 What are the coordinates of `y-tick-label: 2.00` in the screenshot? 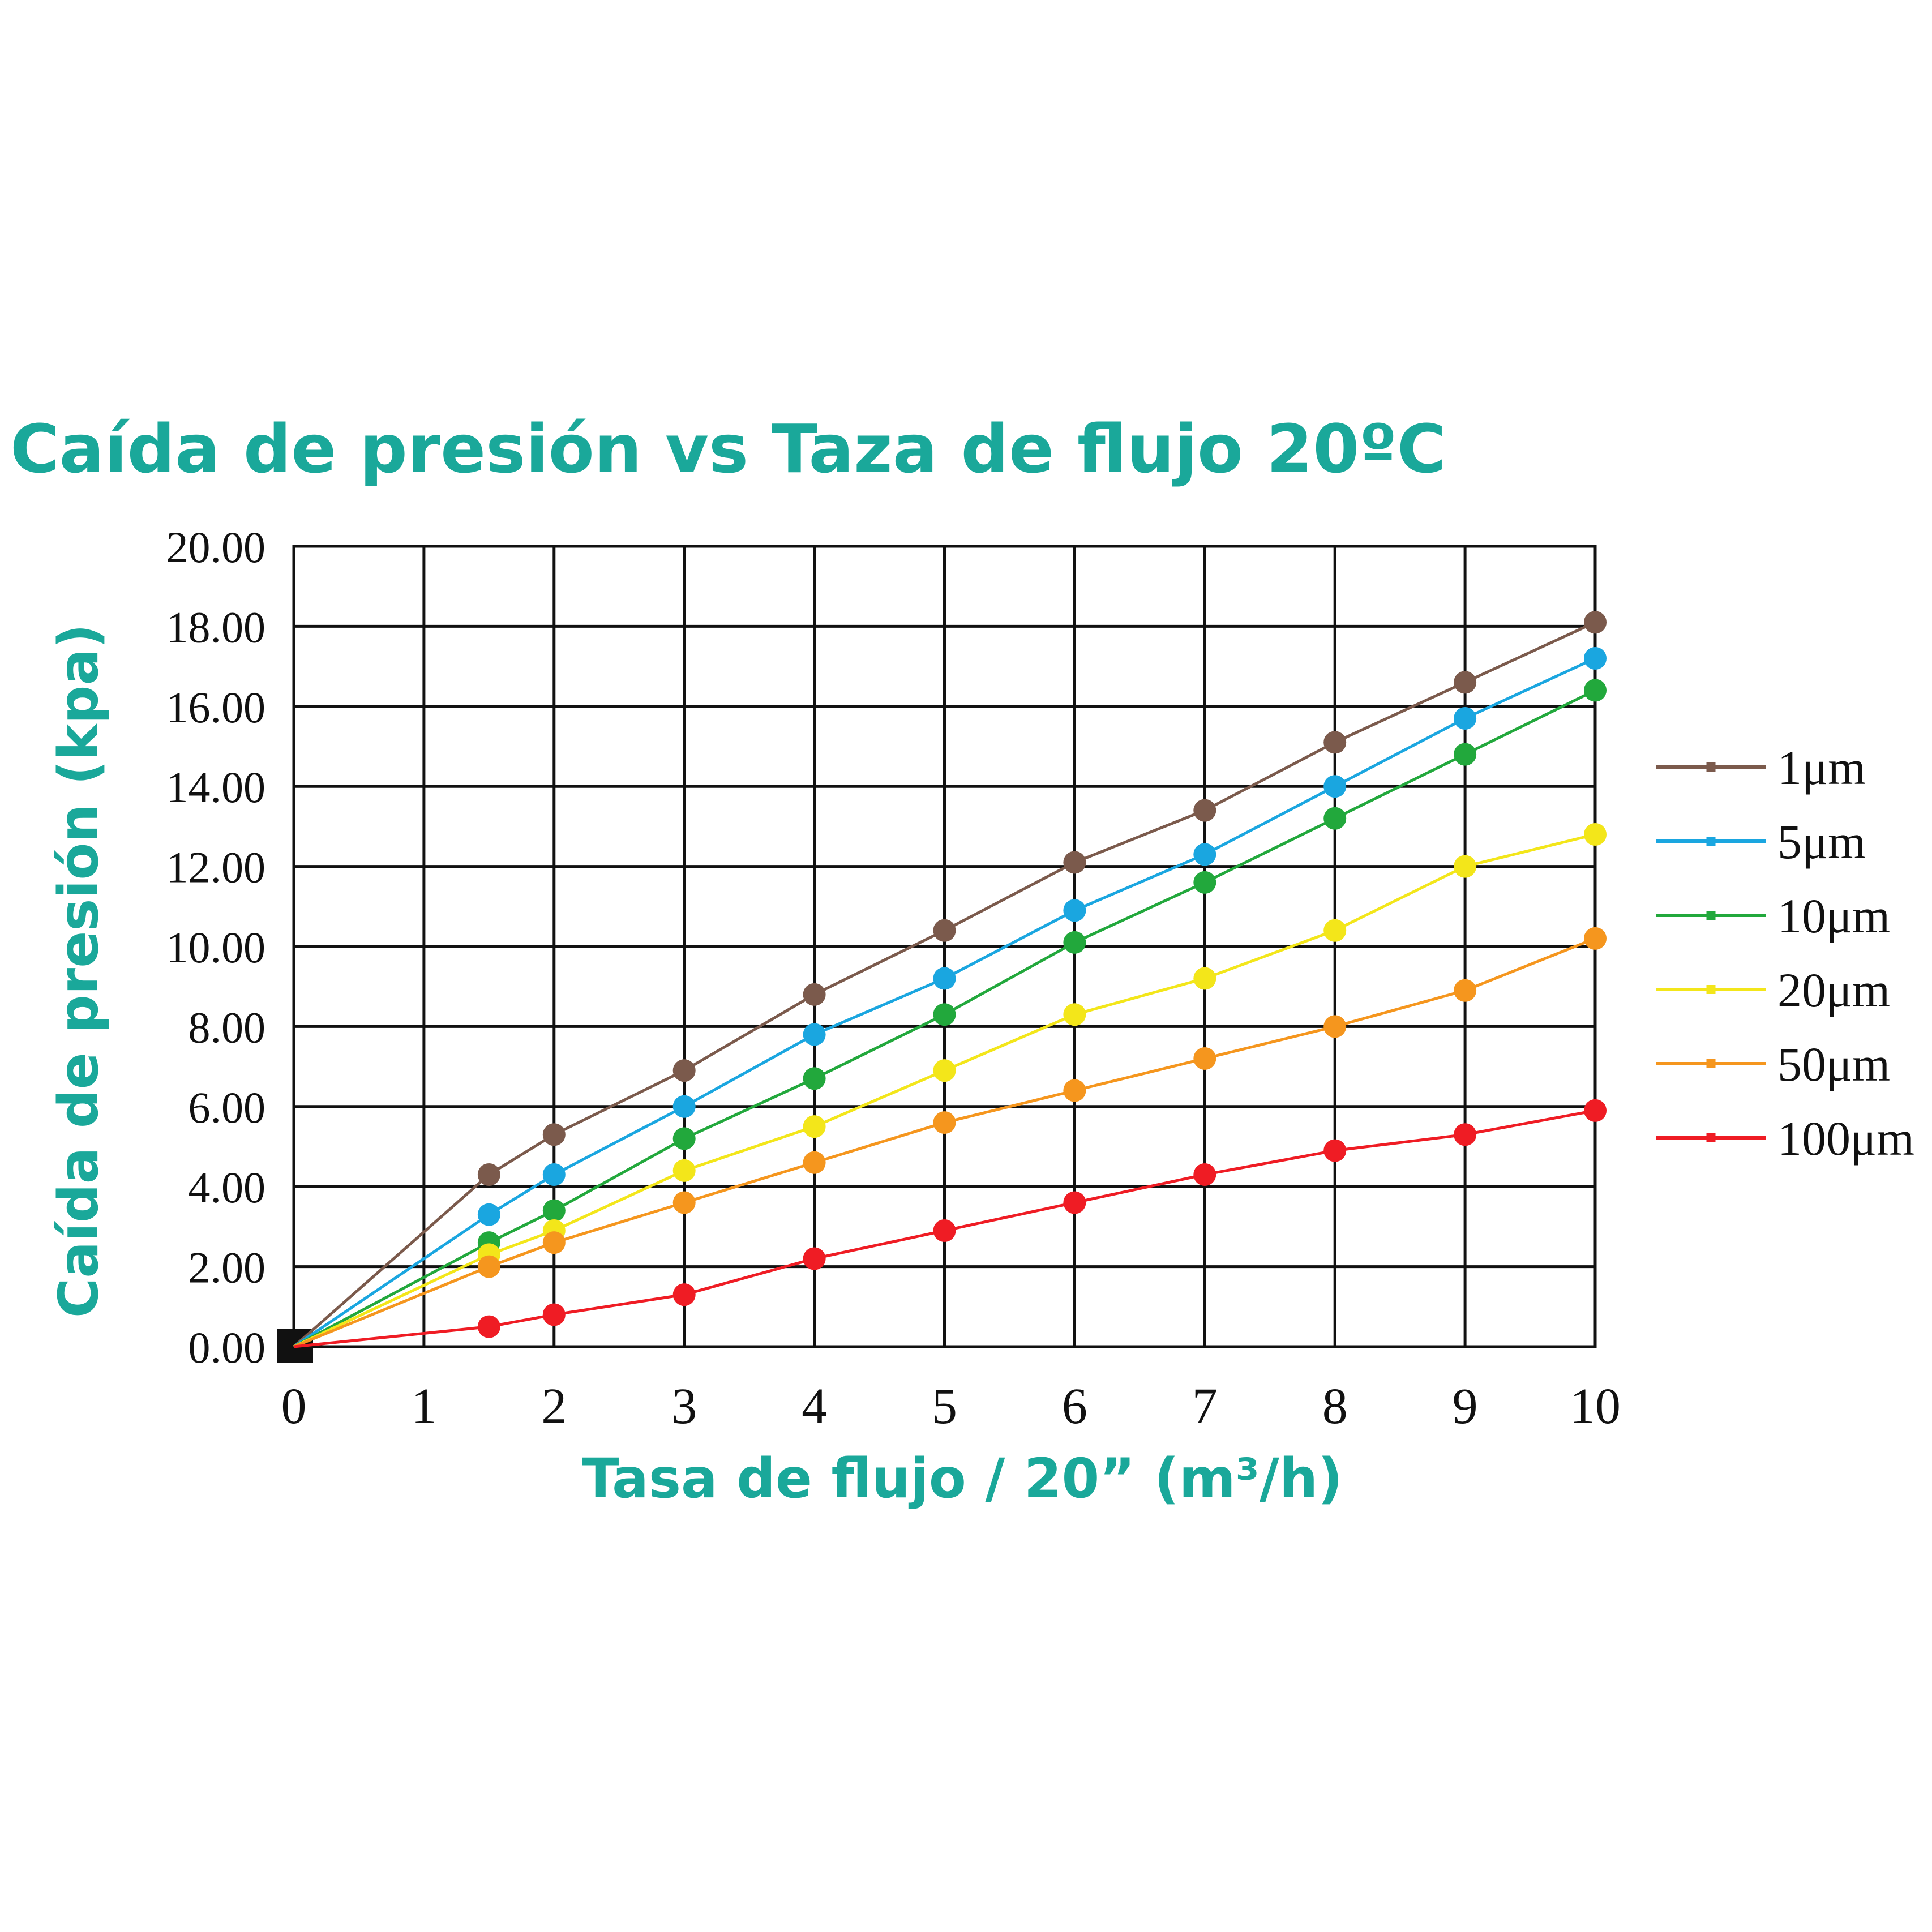 It's located at (228, 1268).